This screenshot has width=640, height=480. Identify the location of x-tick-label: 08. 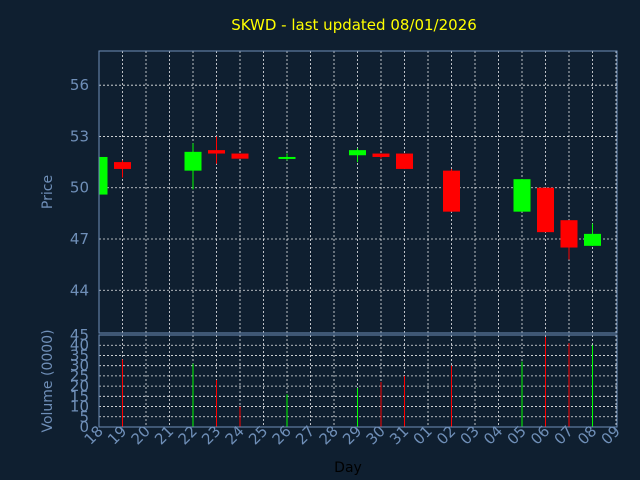
(587, 435).